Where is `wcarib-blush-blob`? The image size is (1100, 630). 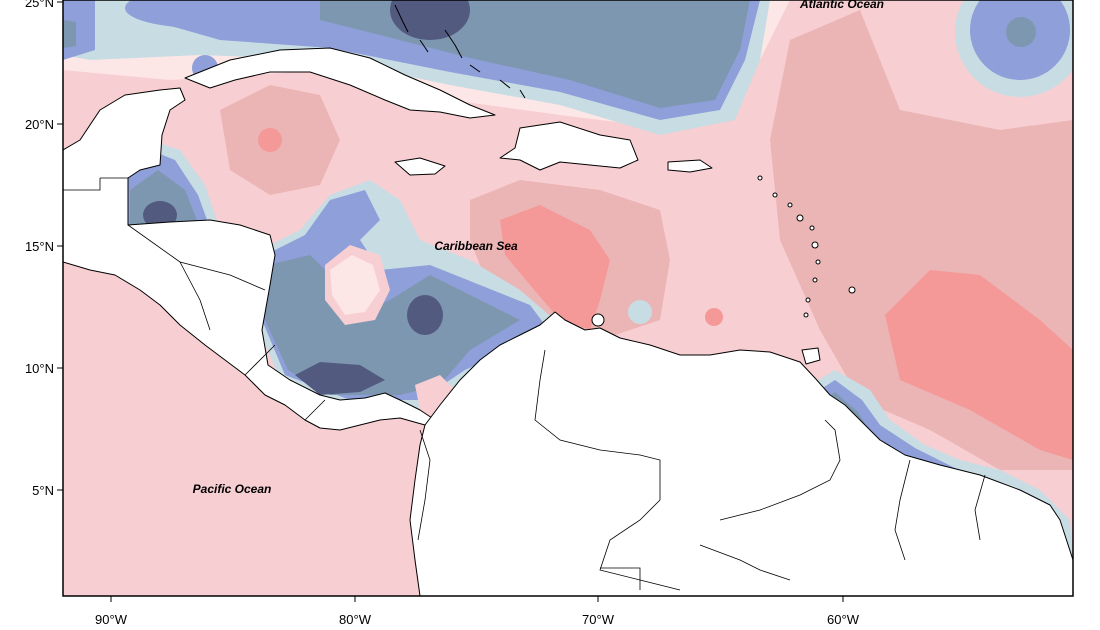
wcarib-blush-blob is located at coordinates (355, 285).